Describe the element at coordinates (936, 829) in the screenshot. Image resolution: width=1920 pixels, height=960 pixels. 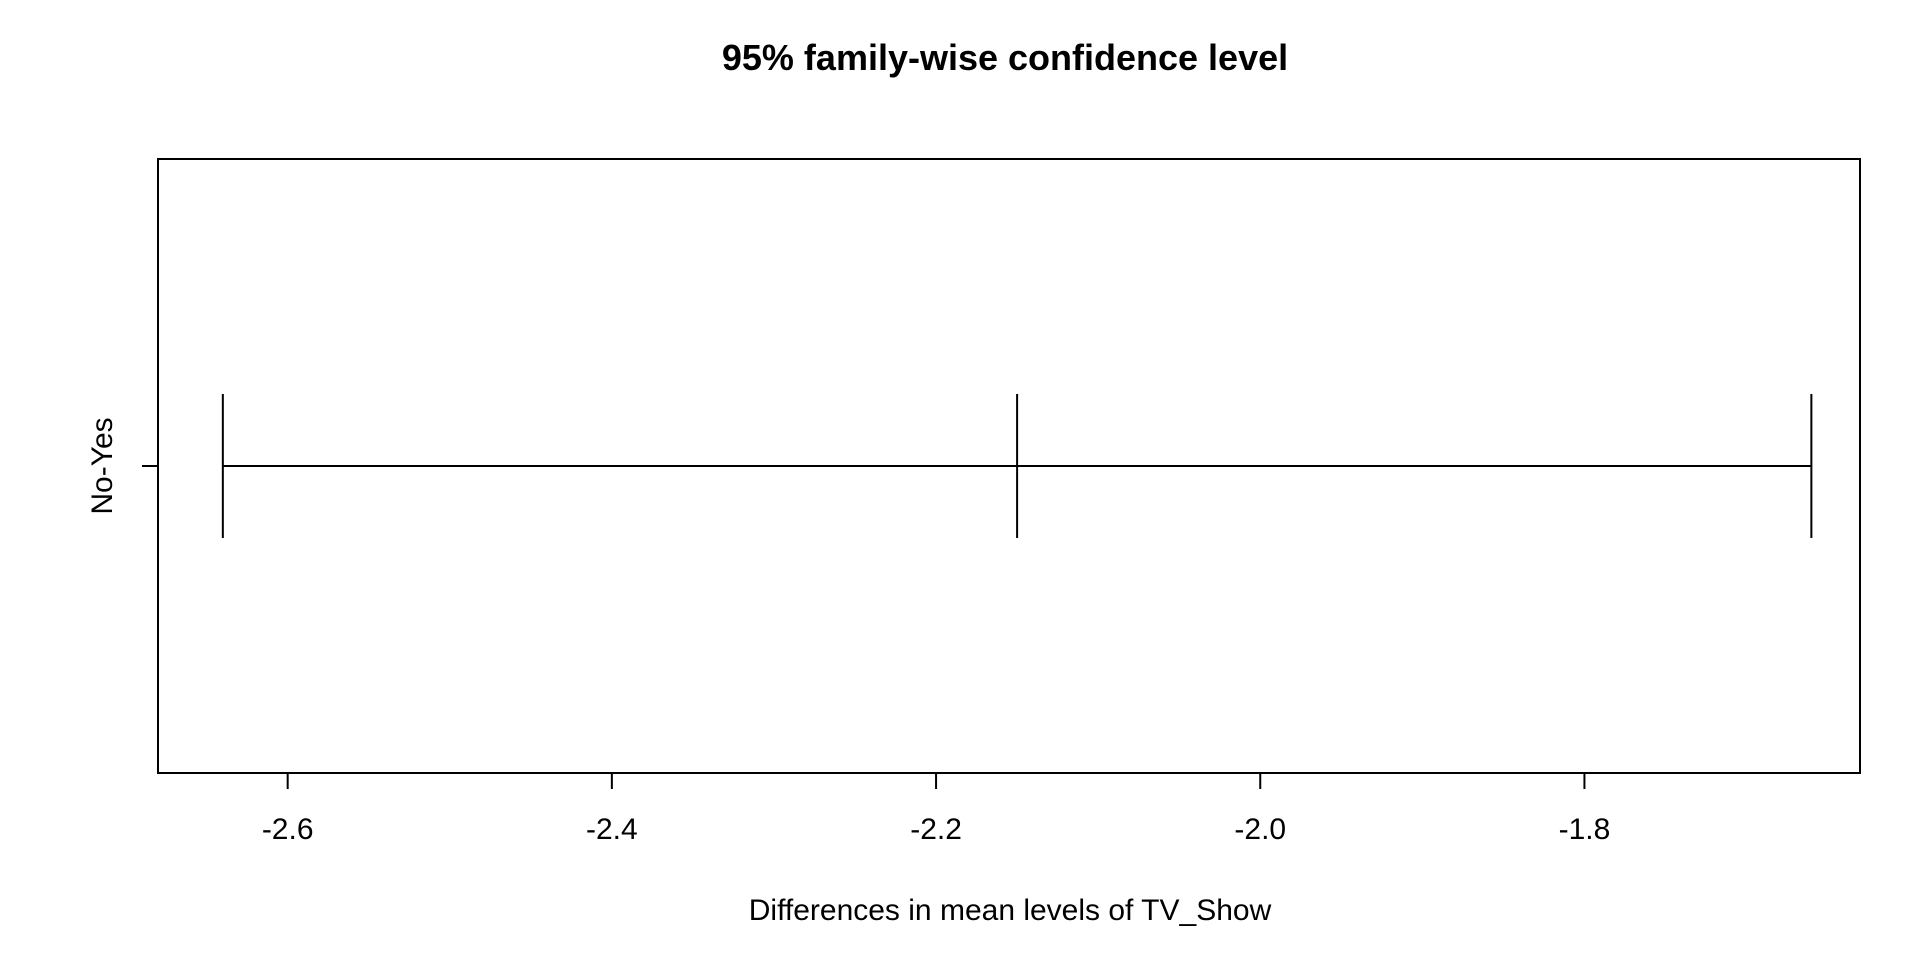
I see `x-tick-label: -2.2` at that location.